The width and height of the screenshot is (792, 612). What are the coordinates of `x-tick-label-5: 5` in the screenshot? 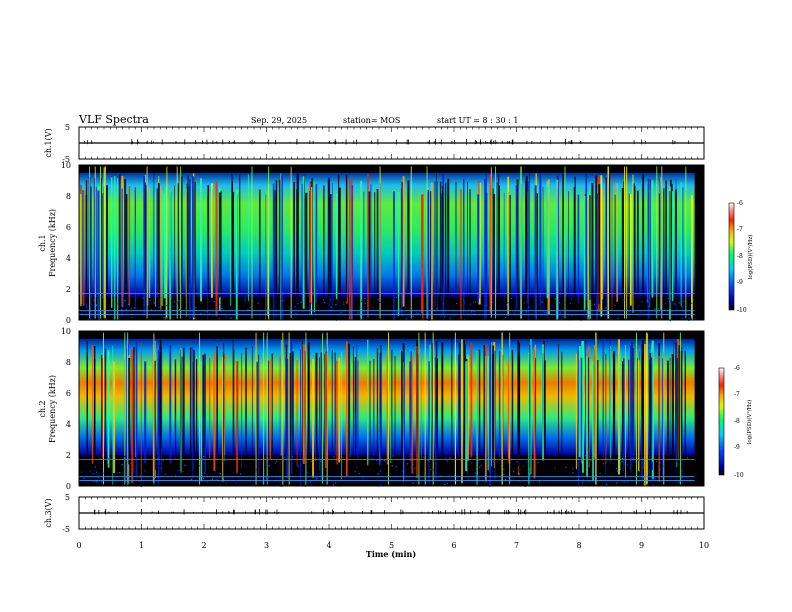 It's located at (391, 545).